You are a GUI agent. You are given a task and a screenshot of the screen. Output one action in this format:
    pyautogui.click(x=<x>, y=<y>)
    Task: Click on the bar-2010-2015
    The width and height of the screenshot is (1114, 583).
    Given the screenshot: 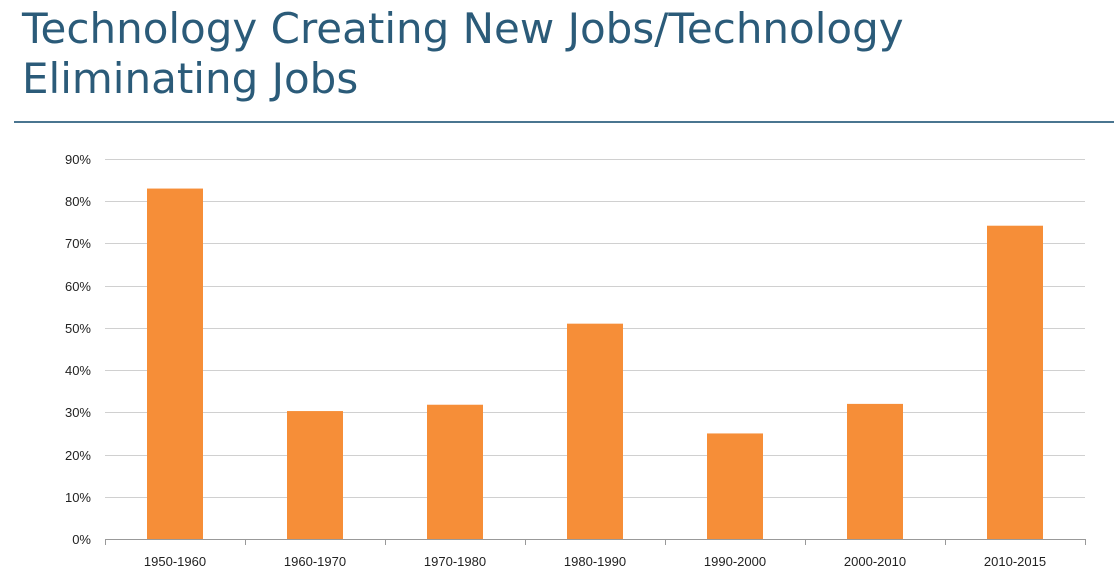 What is the action you would take?
    pyautogui.click(x=1015, y=382)
    